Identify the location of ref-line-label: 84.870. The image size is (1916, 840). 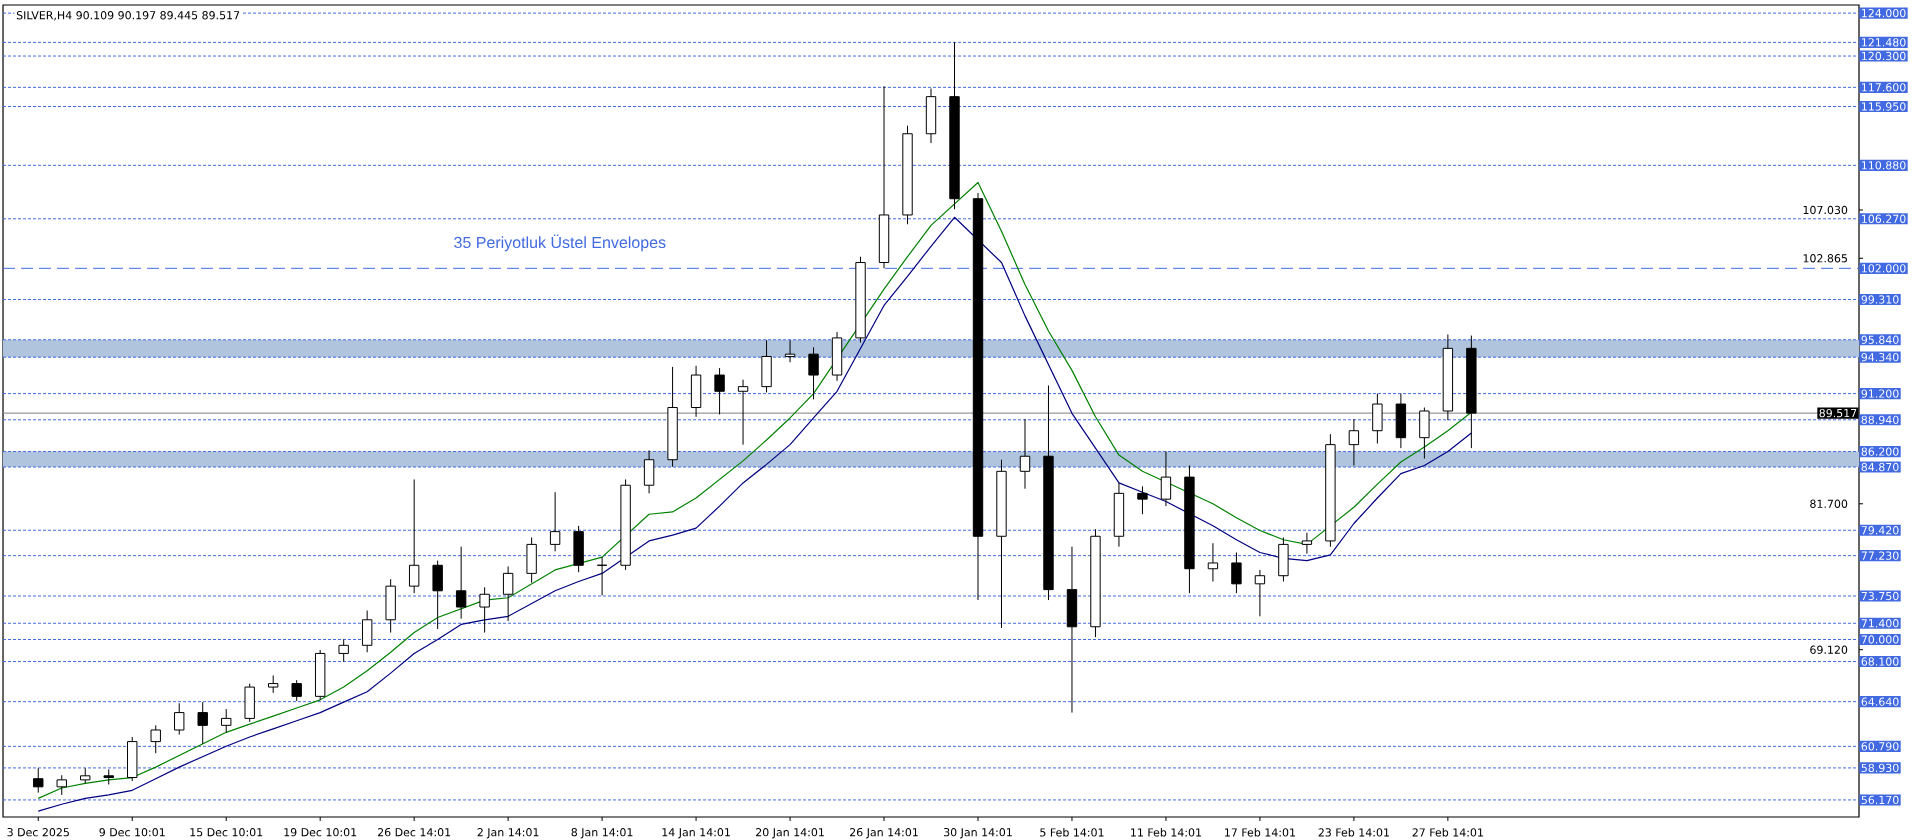
(1880, 467).